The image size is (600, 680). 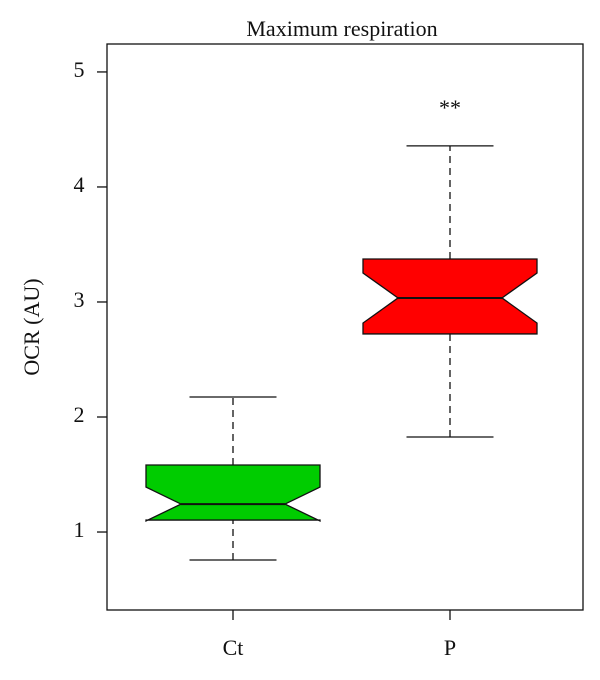 What do you see at coordinates (79, 69) in the screenshot?
I see `y-tick-label: 5` at bounding box center [79, 69].